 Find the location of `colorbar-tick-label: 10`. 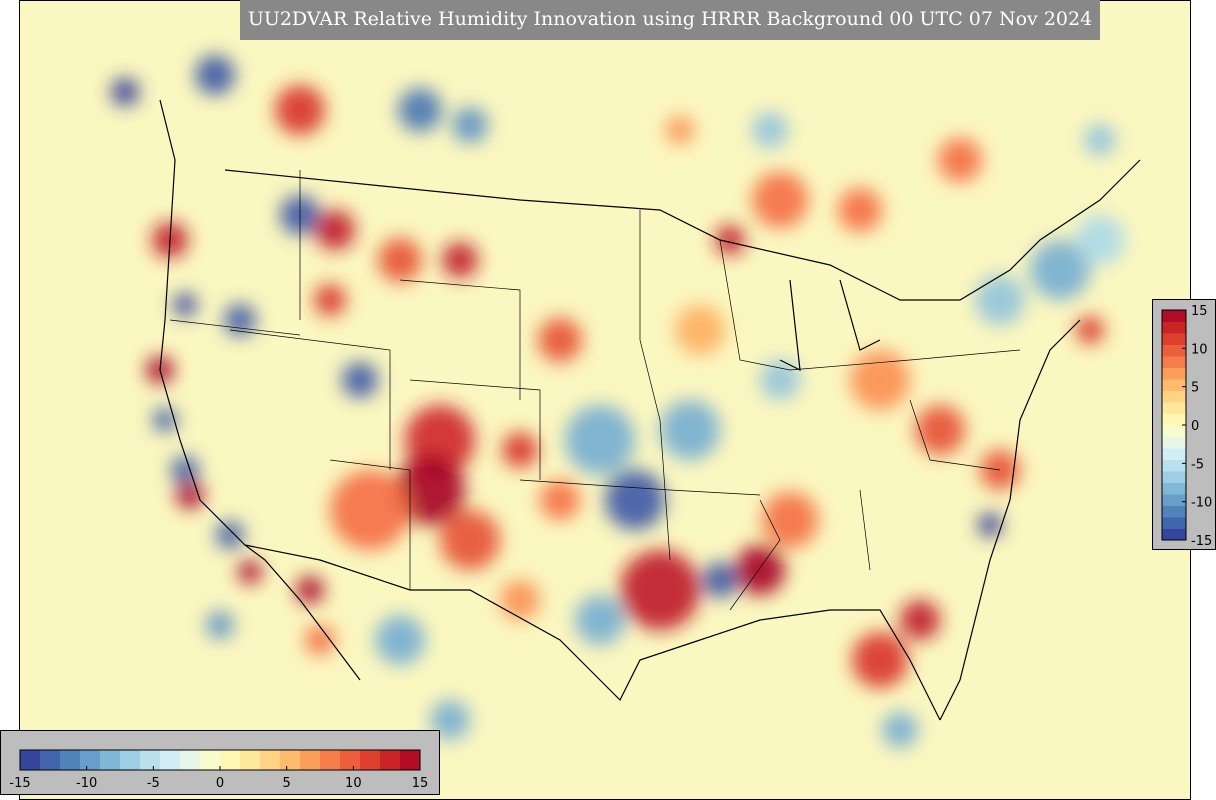

colorbar-tick-label: 10 is located at coordinates (353, 783).